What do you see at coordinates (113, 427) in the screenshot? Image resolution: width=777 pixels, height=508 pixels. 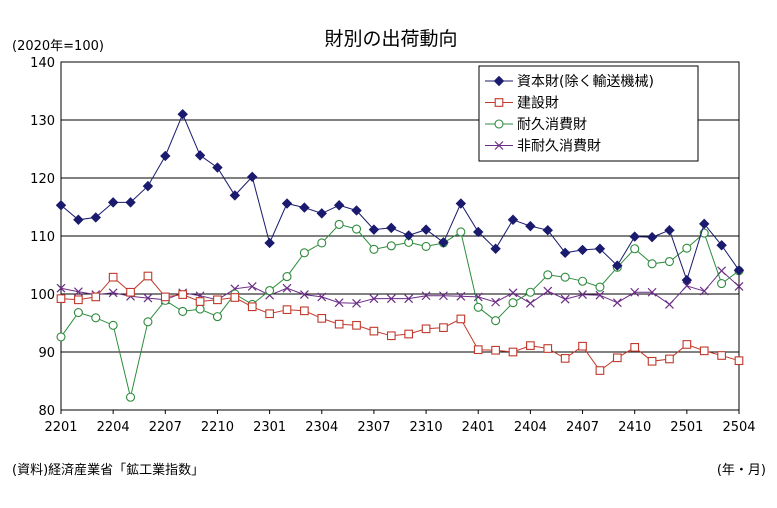 I see `x-tick-label-2204: 2204` at bounding box center [113, 427].